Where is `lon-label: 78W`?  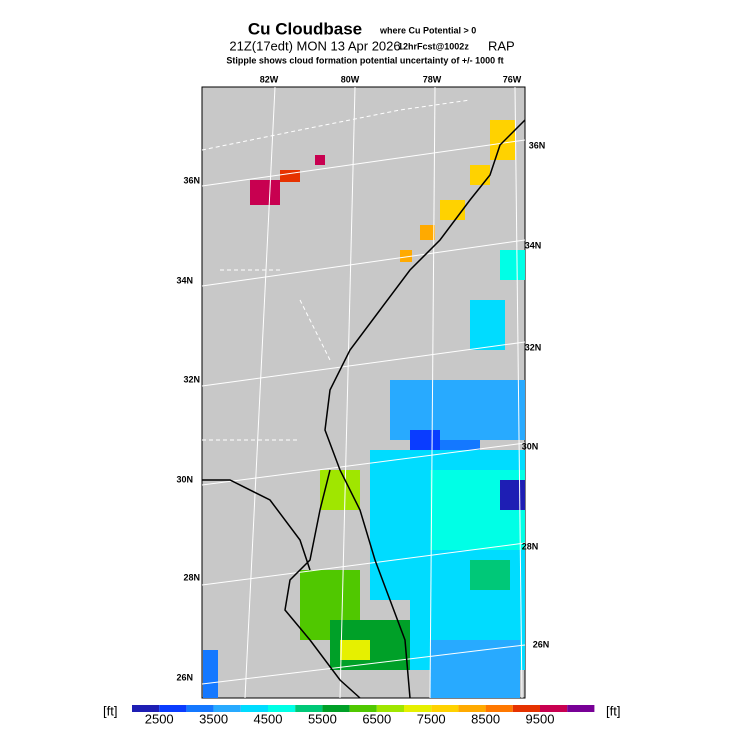
lon-label: 78W is located at coordinates (432, 79).